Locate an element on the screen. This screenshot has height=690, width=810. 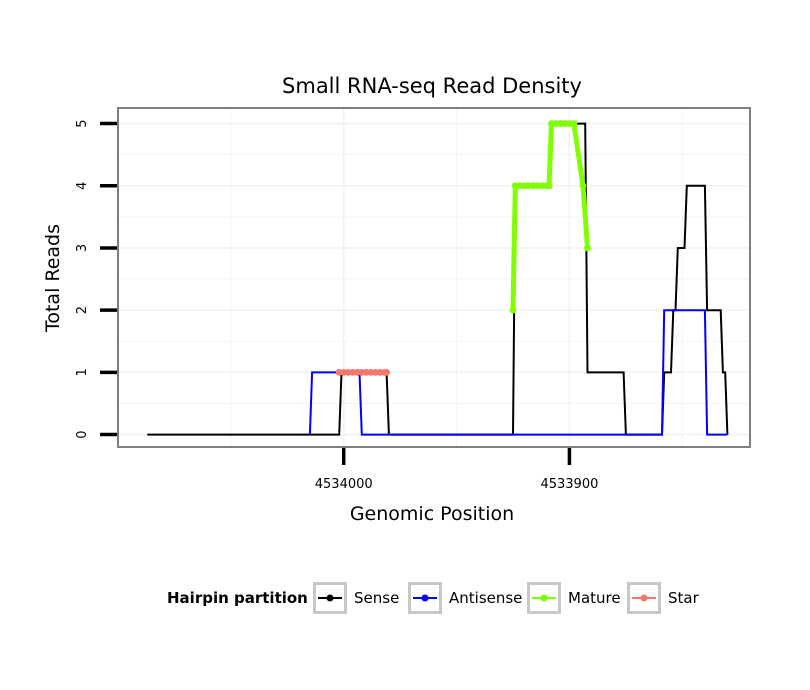
data-point-star is located at coordinates (386, 372).